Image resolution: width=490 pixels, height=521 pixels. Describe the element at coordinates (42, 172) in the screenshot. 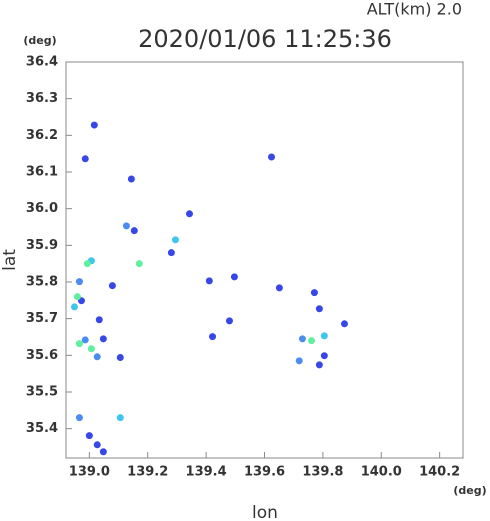

I see `y-tick-label: 36.1` at that location.